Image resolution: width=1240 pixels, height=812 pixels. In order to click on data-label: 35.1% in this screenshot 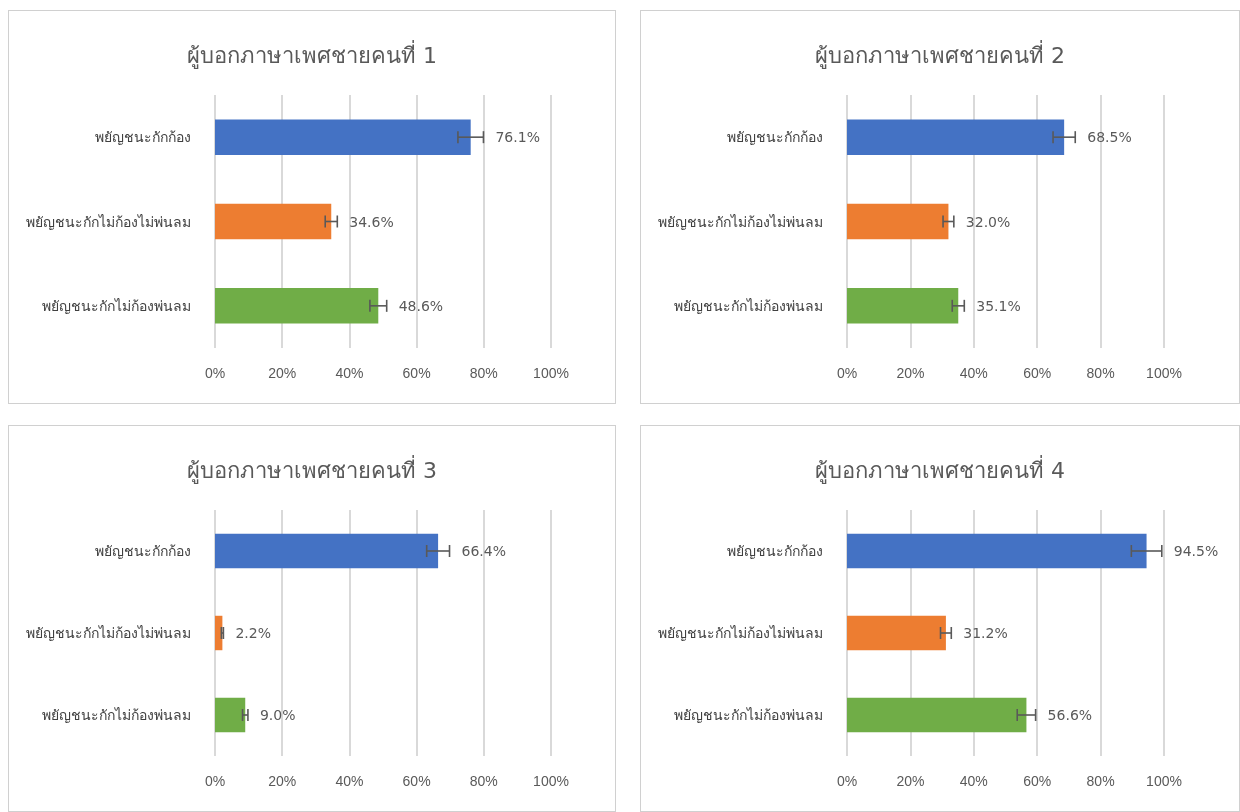, I will do `click(998, 305)`.